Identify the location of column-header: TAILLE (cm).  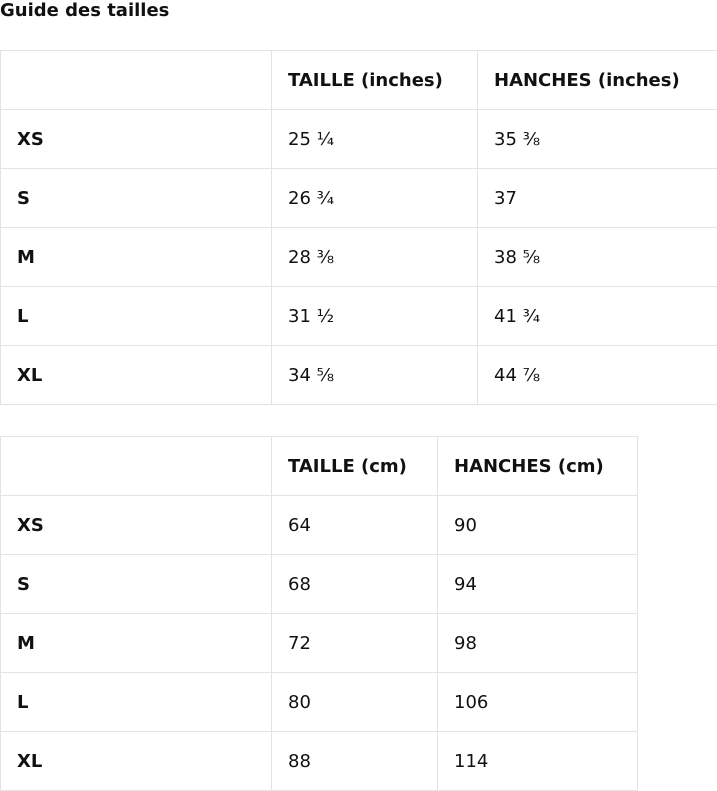
(354, 466).